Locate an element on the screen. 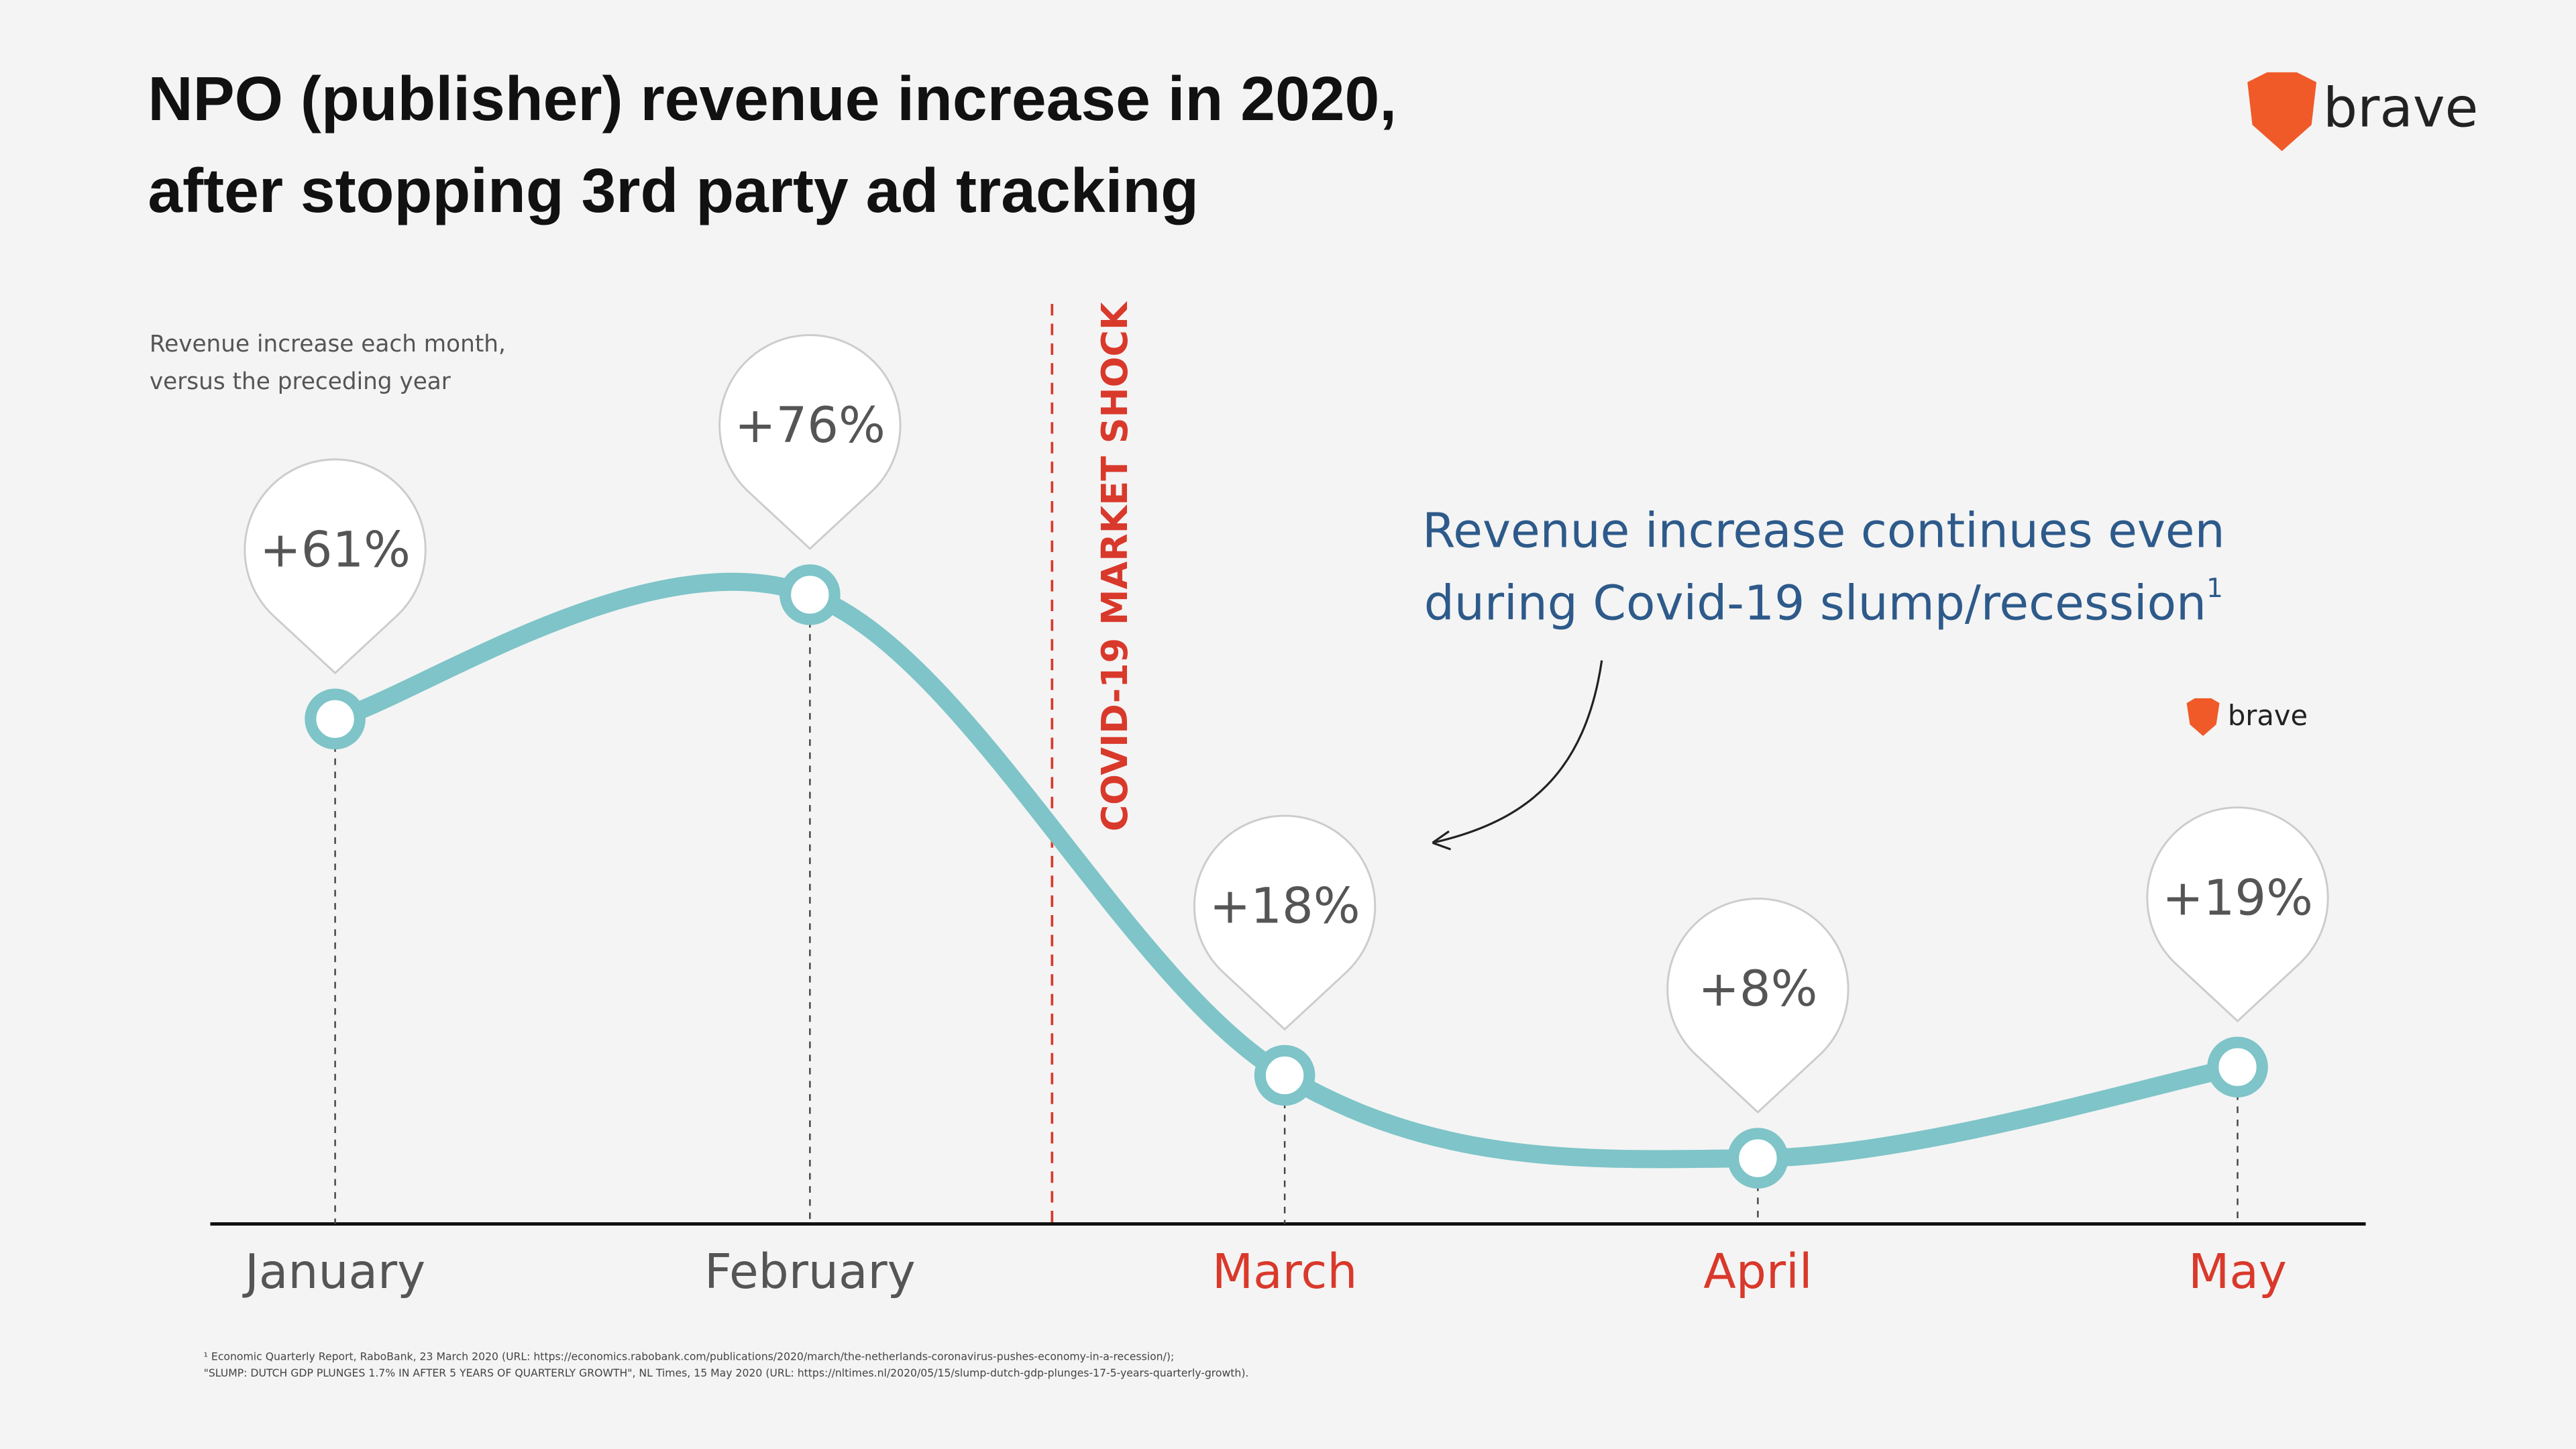 This screenshot has height=1449, width=2576. subtitle: versus the preceding year is located at coordinates (300, 381).